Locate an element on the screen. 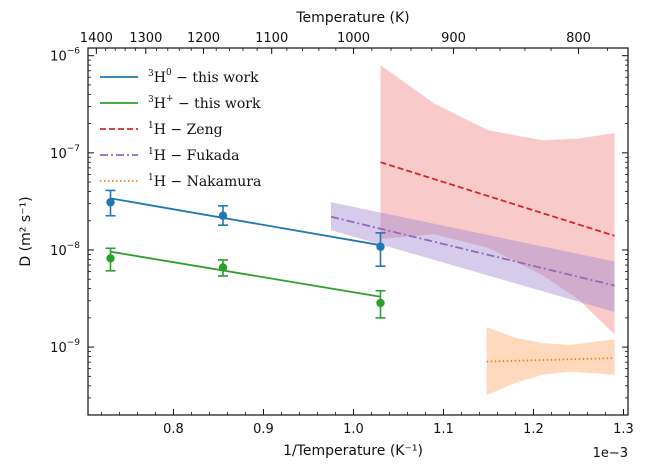 The image size is (663, 466). data-points is located at coordinates (245, 254).